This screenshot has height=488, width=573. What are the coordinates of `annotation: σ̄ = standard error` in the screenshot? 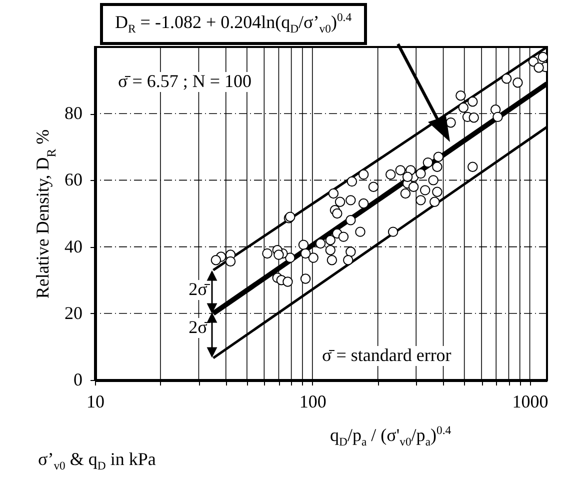 It's located at (387, 355).